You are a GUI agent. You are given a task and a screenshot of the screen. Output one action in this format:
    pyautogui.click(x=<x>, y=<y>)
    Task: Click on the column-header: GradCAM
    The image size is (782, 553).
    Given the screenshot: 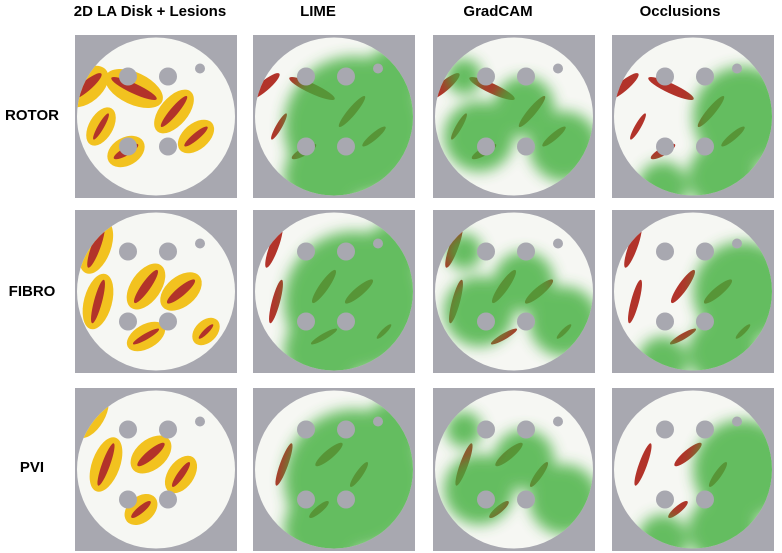 What is the action you would take?
    pyautogui.click(x=497, y=11)
    